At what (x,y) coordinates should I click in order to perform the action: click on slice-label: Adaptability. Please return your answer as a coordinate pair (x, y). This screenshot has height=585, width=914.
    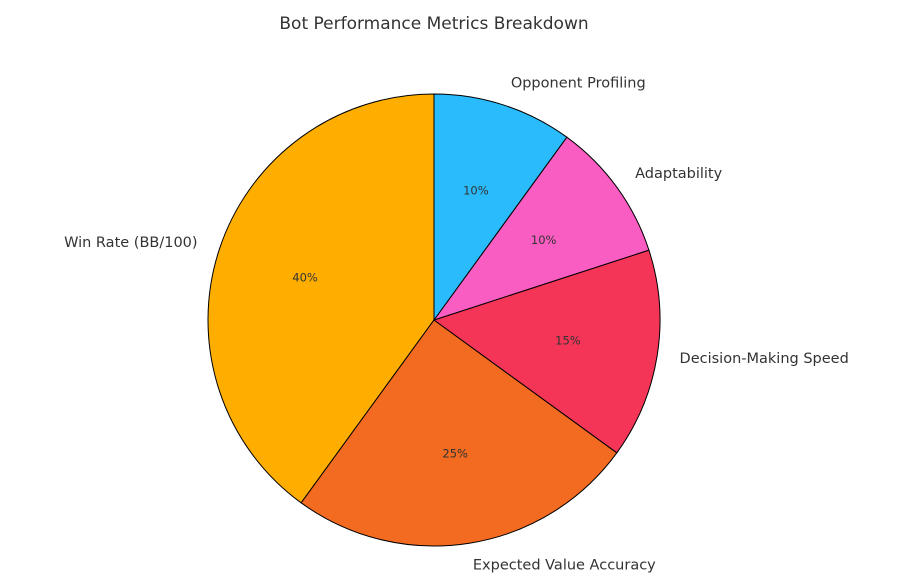
    Looking at the image, I should click on (679, 174).